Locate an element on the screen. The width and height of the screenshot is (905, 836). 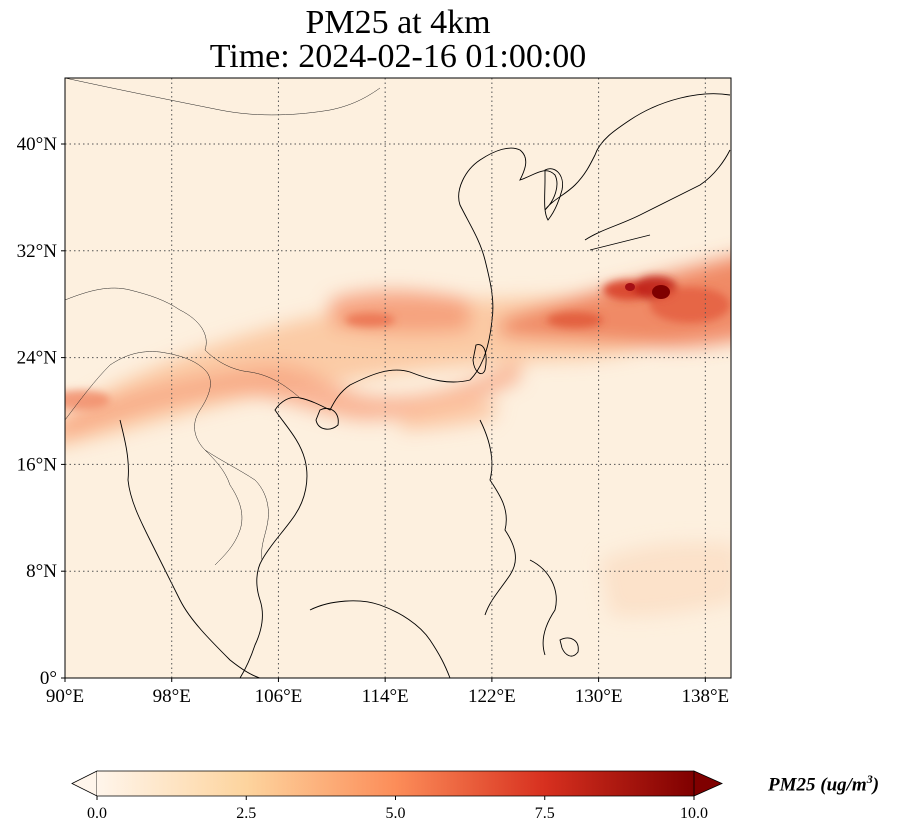
colorbar-tick-label: 7.5 is located at coordinates (545, 813).